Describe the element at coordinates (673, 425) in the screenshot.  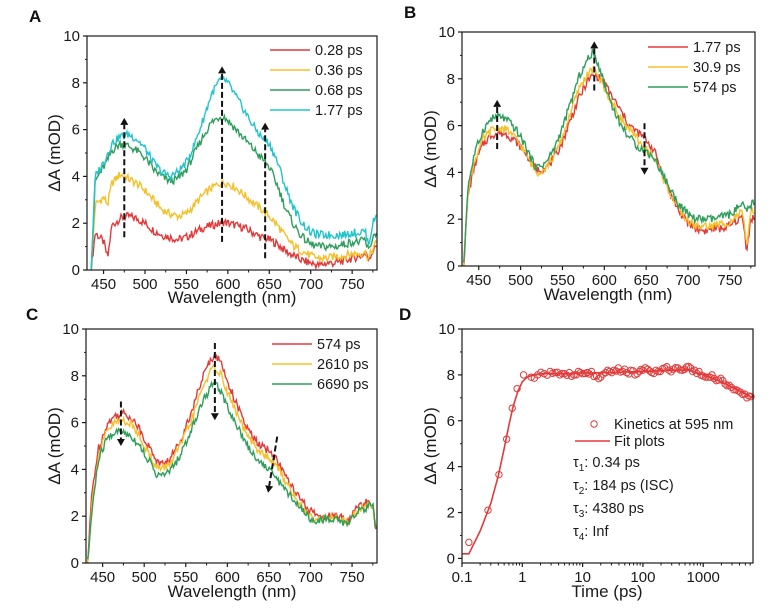
I see `legend-label: Kinetics at 595 nm` at that location.